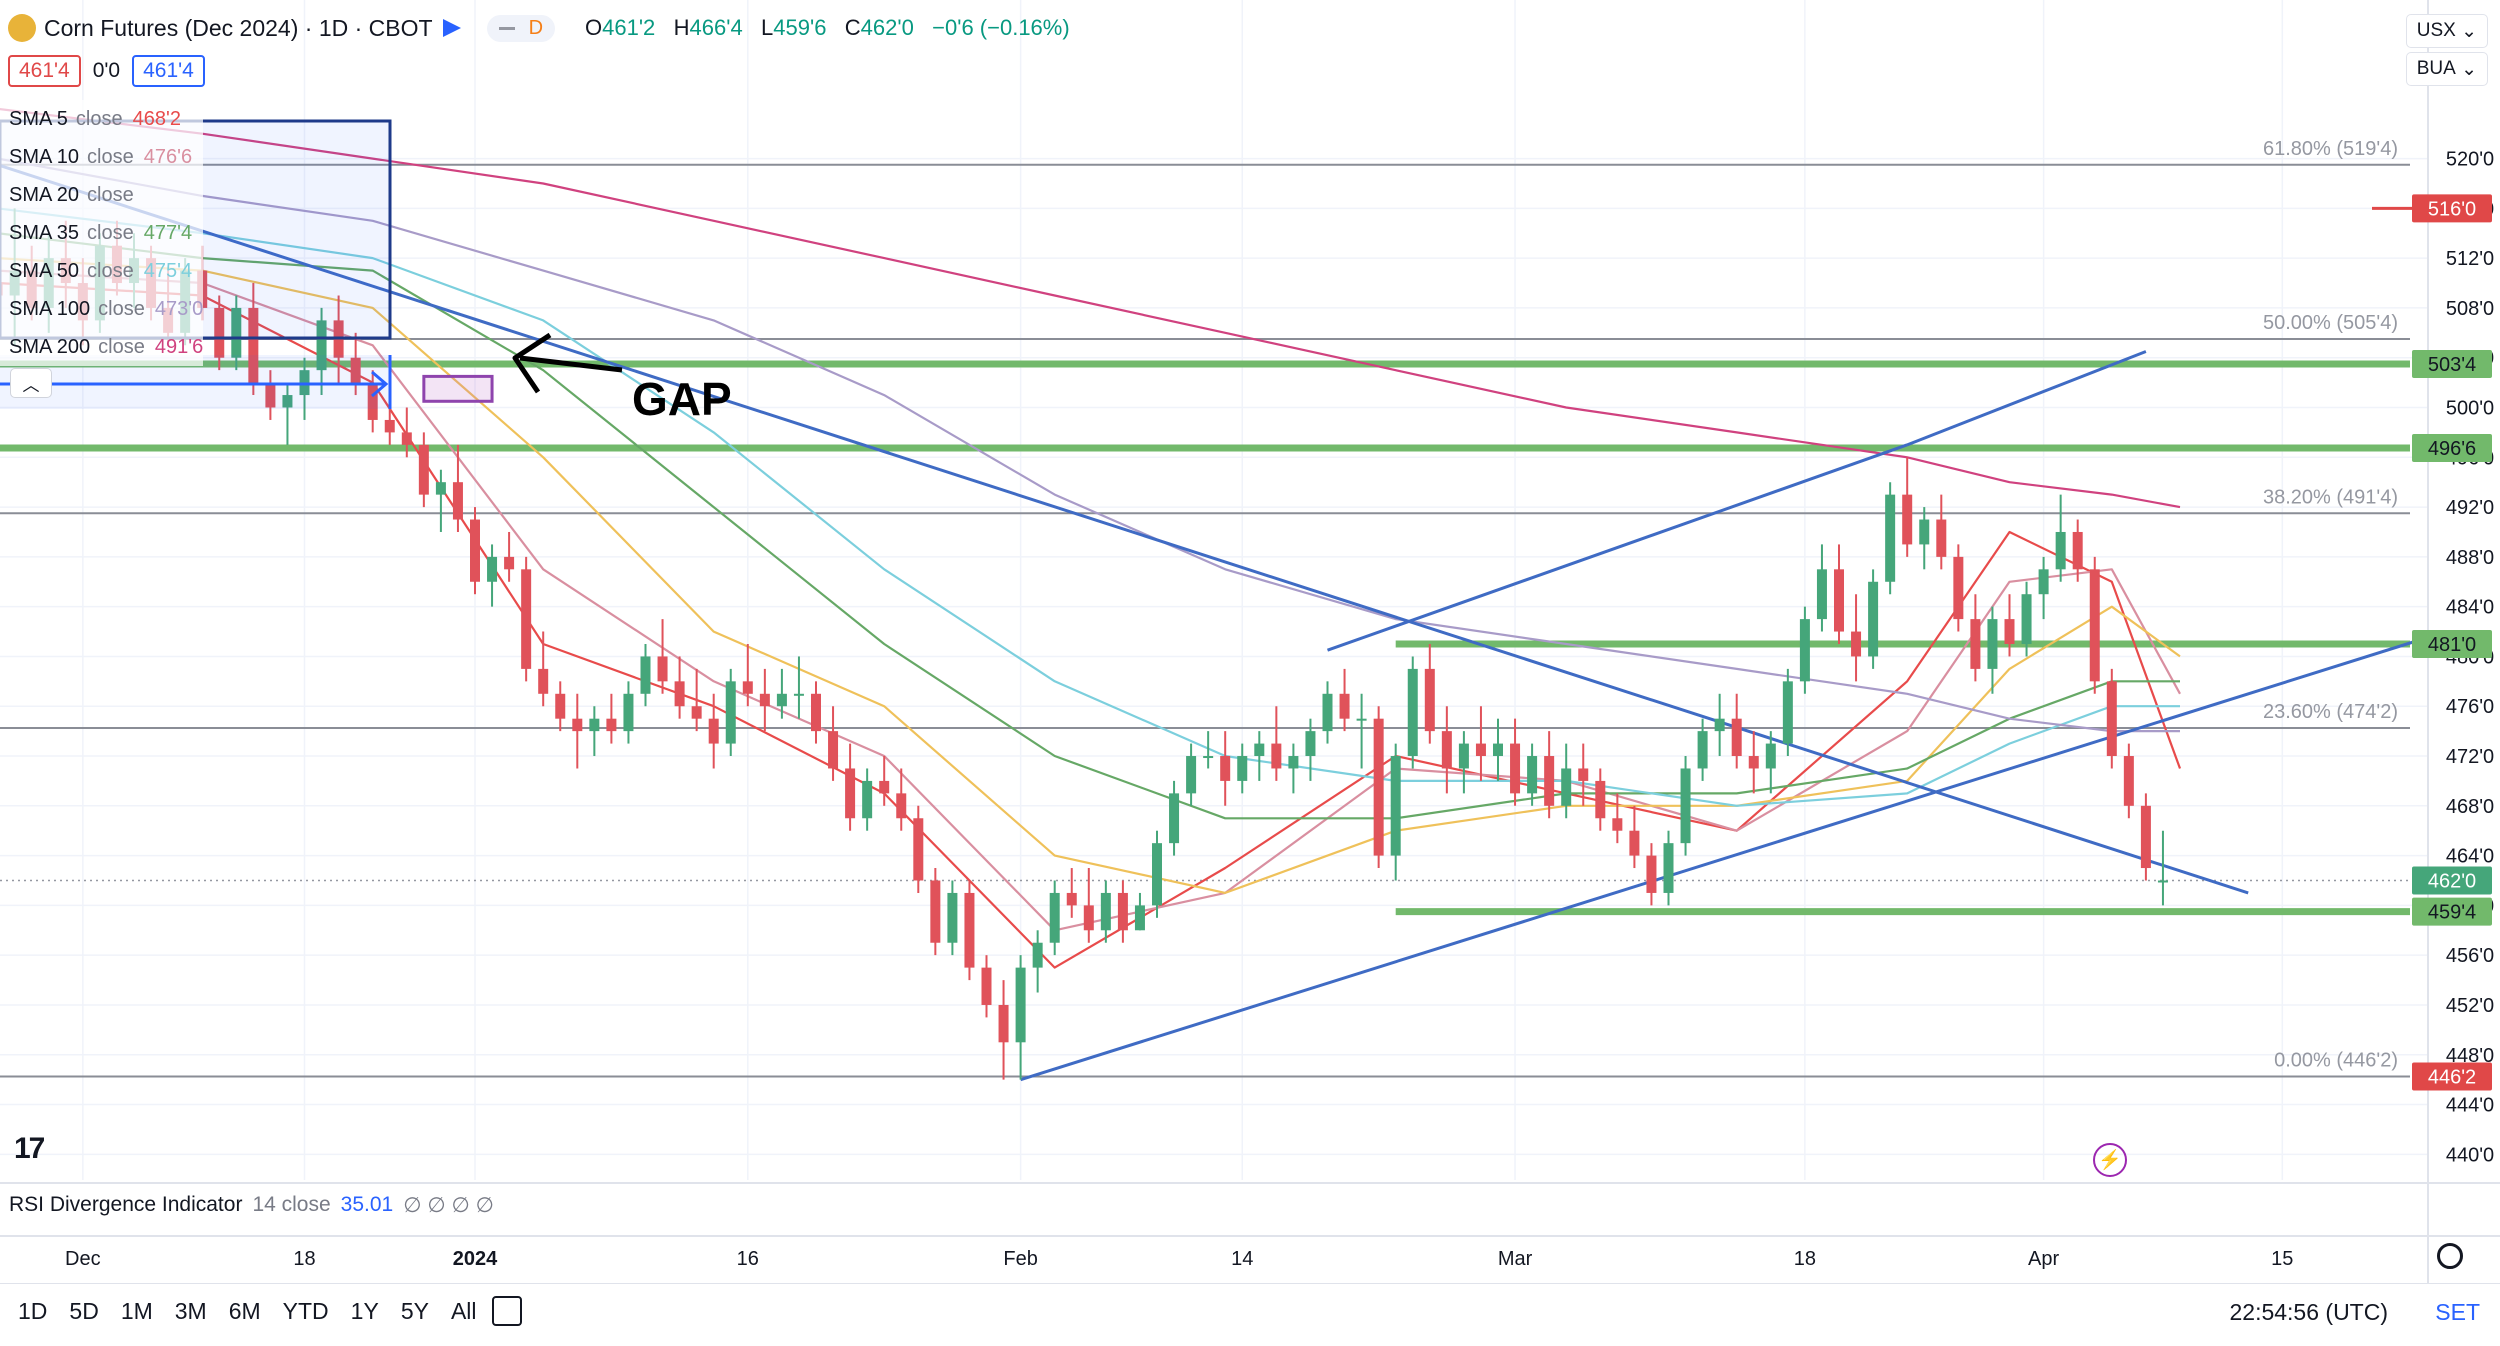 The height and width of the screenshot is (1346, 2500). I want to click on sell-button: 461'4, so click(44, 71).